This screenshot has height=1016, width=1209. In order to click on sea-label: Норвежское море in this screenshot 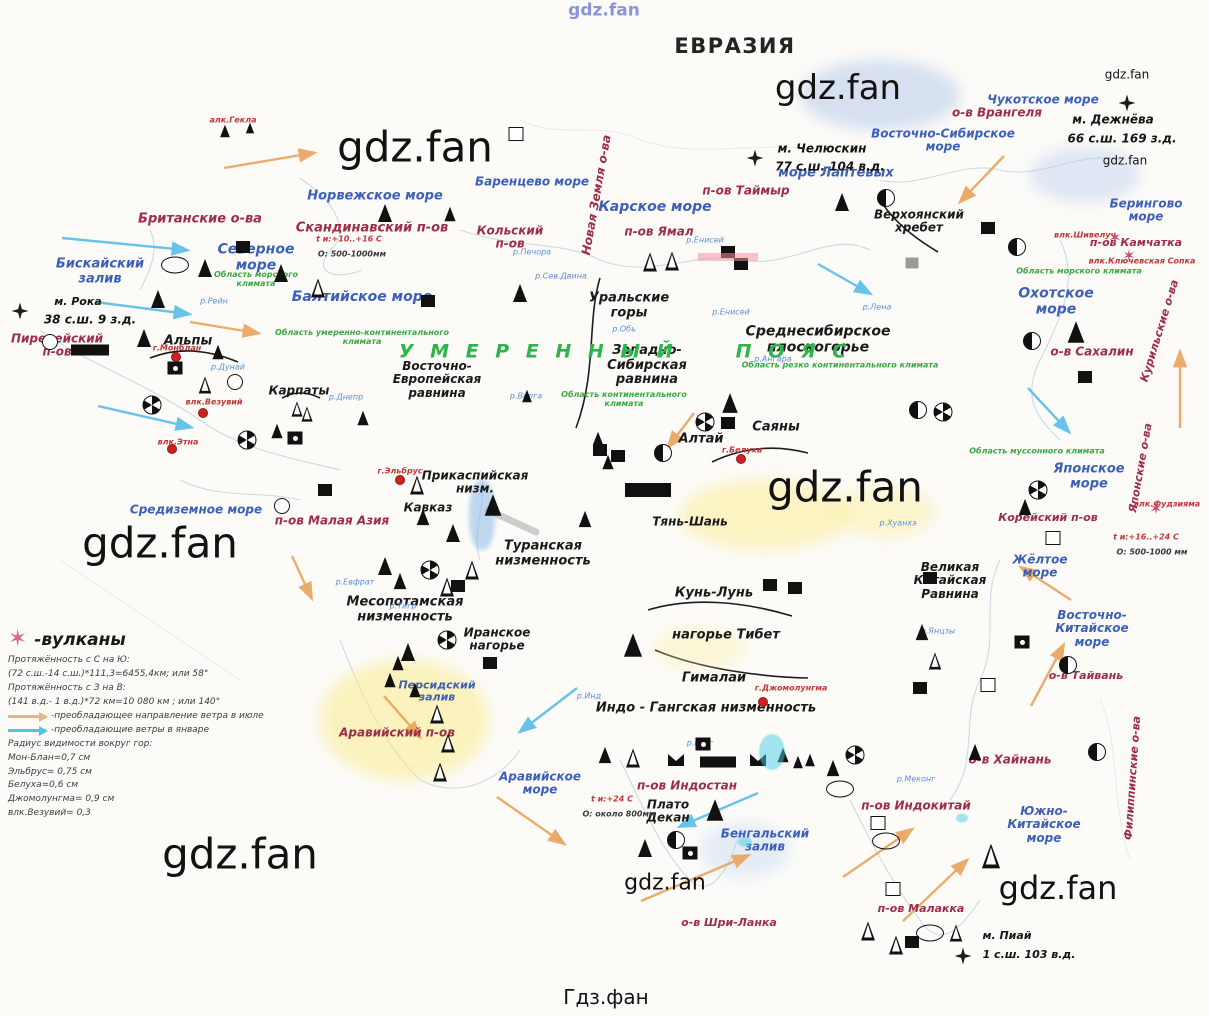, I will do `click(375, 196)`.